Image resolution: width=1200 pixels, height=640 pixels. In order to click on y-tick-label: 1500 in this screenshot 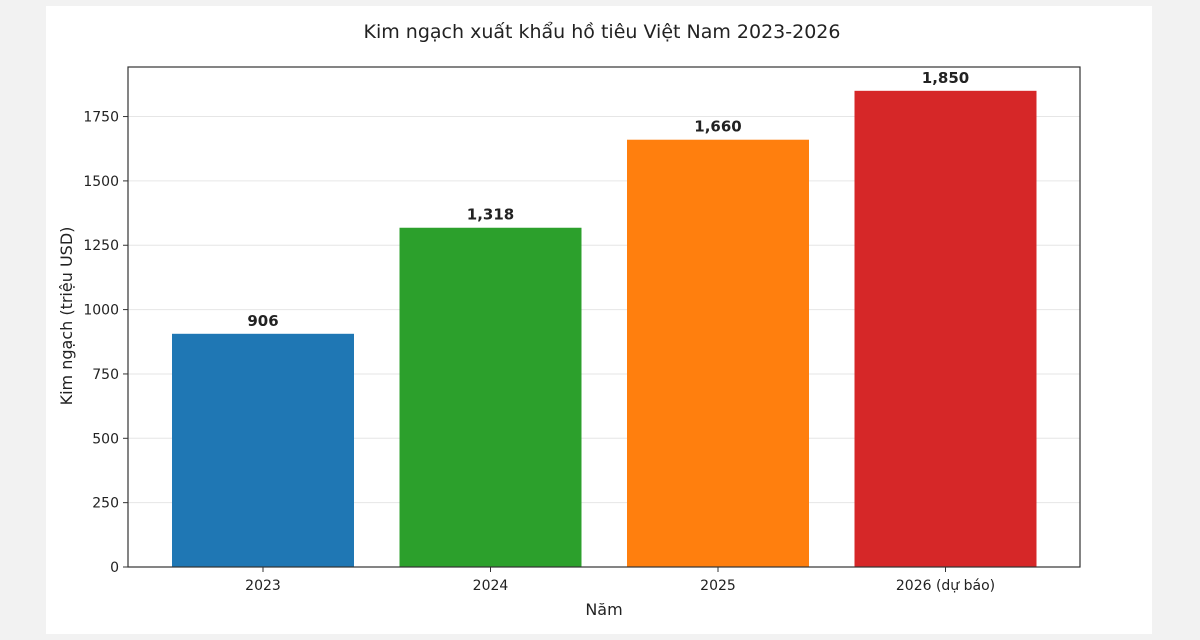, I will do `click(101, 182)`.